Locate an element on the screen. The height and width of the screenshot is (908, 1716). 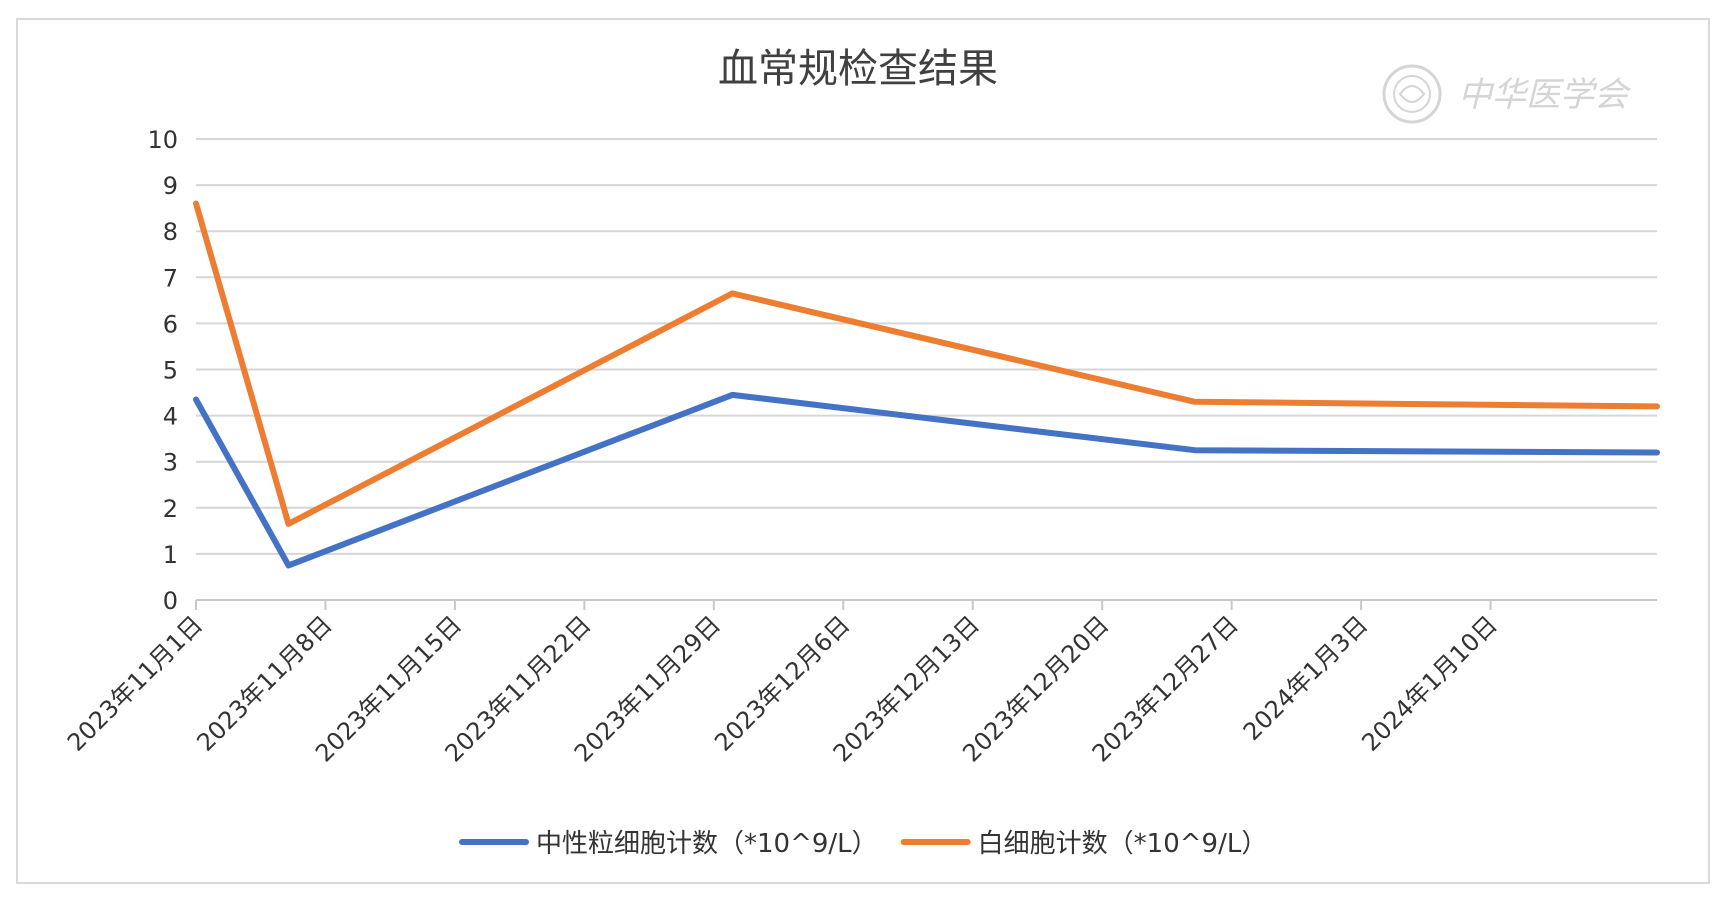
y-tick-label: 9 is located at coordinates (170, 186).